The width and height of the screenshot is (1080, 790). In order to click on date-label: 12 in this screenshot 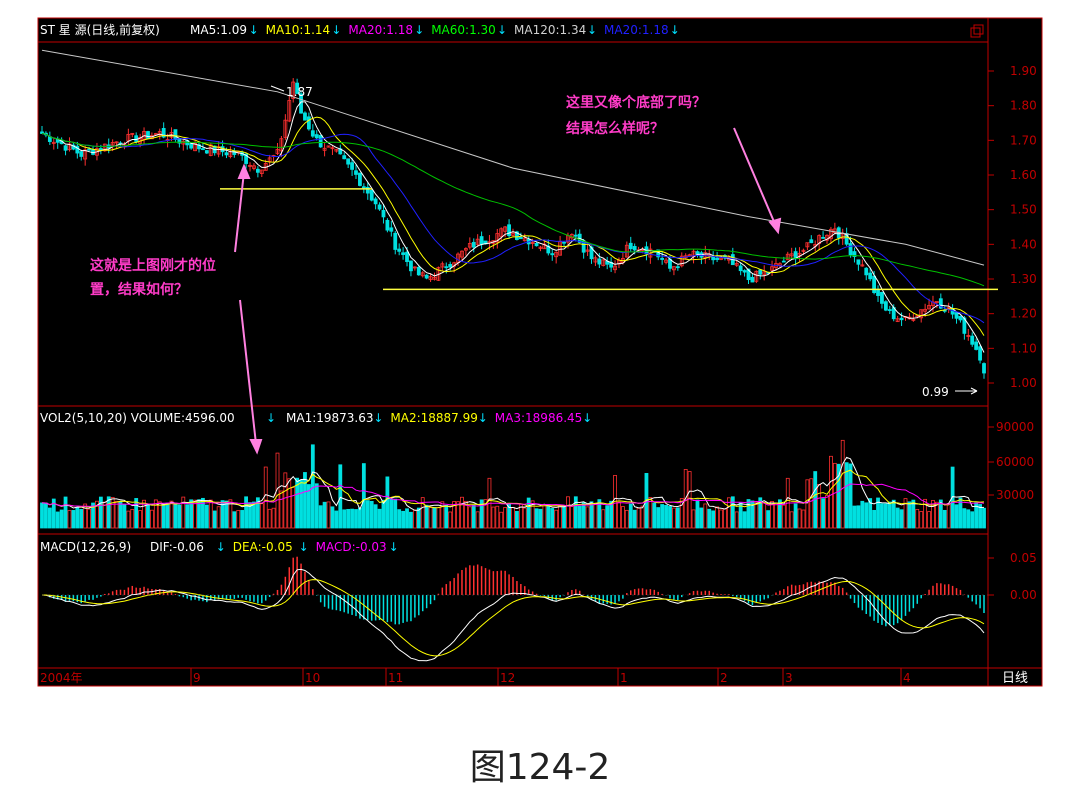, I will do `click(507, 678)`.